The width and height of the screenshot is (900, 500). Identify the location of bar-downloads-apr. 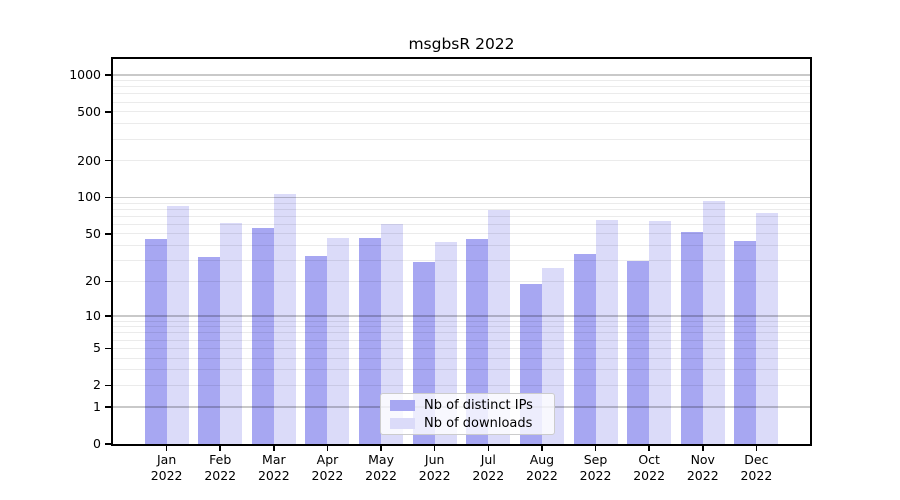
(338, 341).